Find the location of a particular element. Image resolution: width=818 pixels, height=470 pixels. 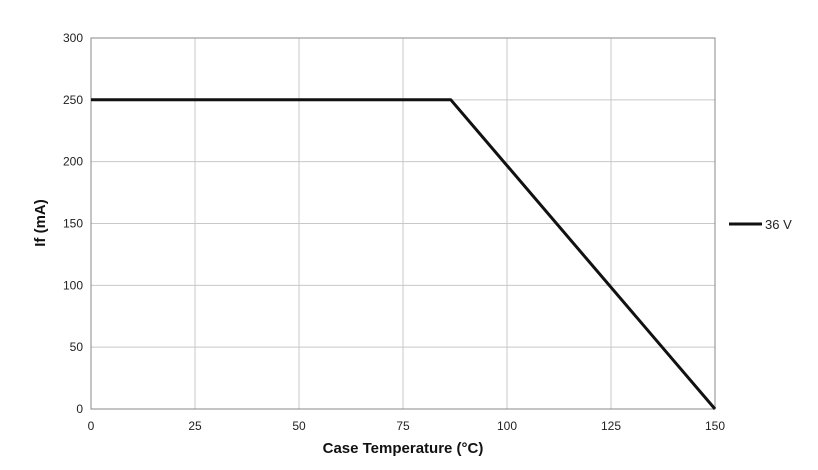

legend-label-36v: 36 V is located at coordinates (778, 224).